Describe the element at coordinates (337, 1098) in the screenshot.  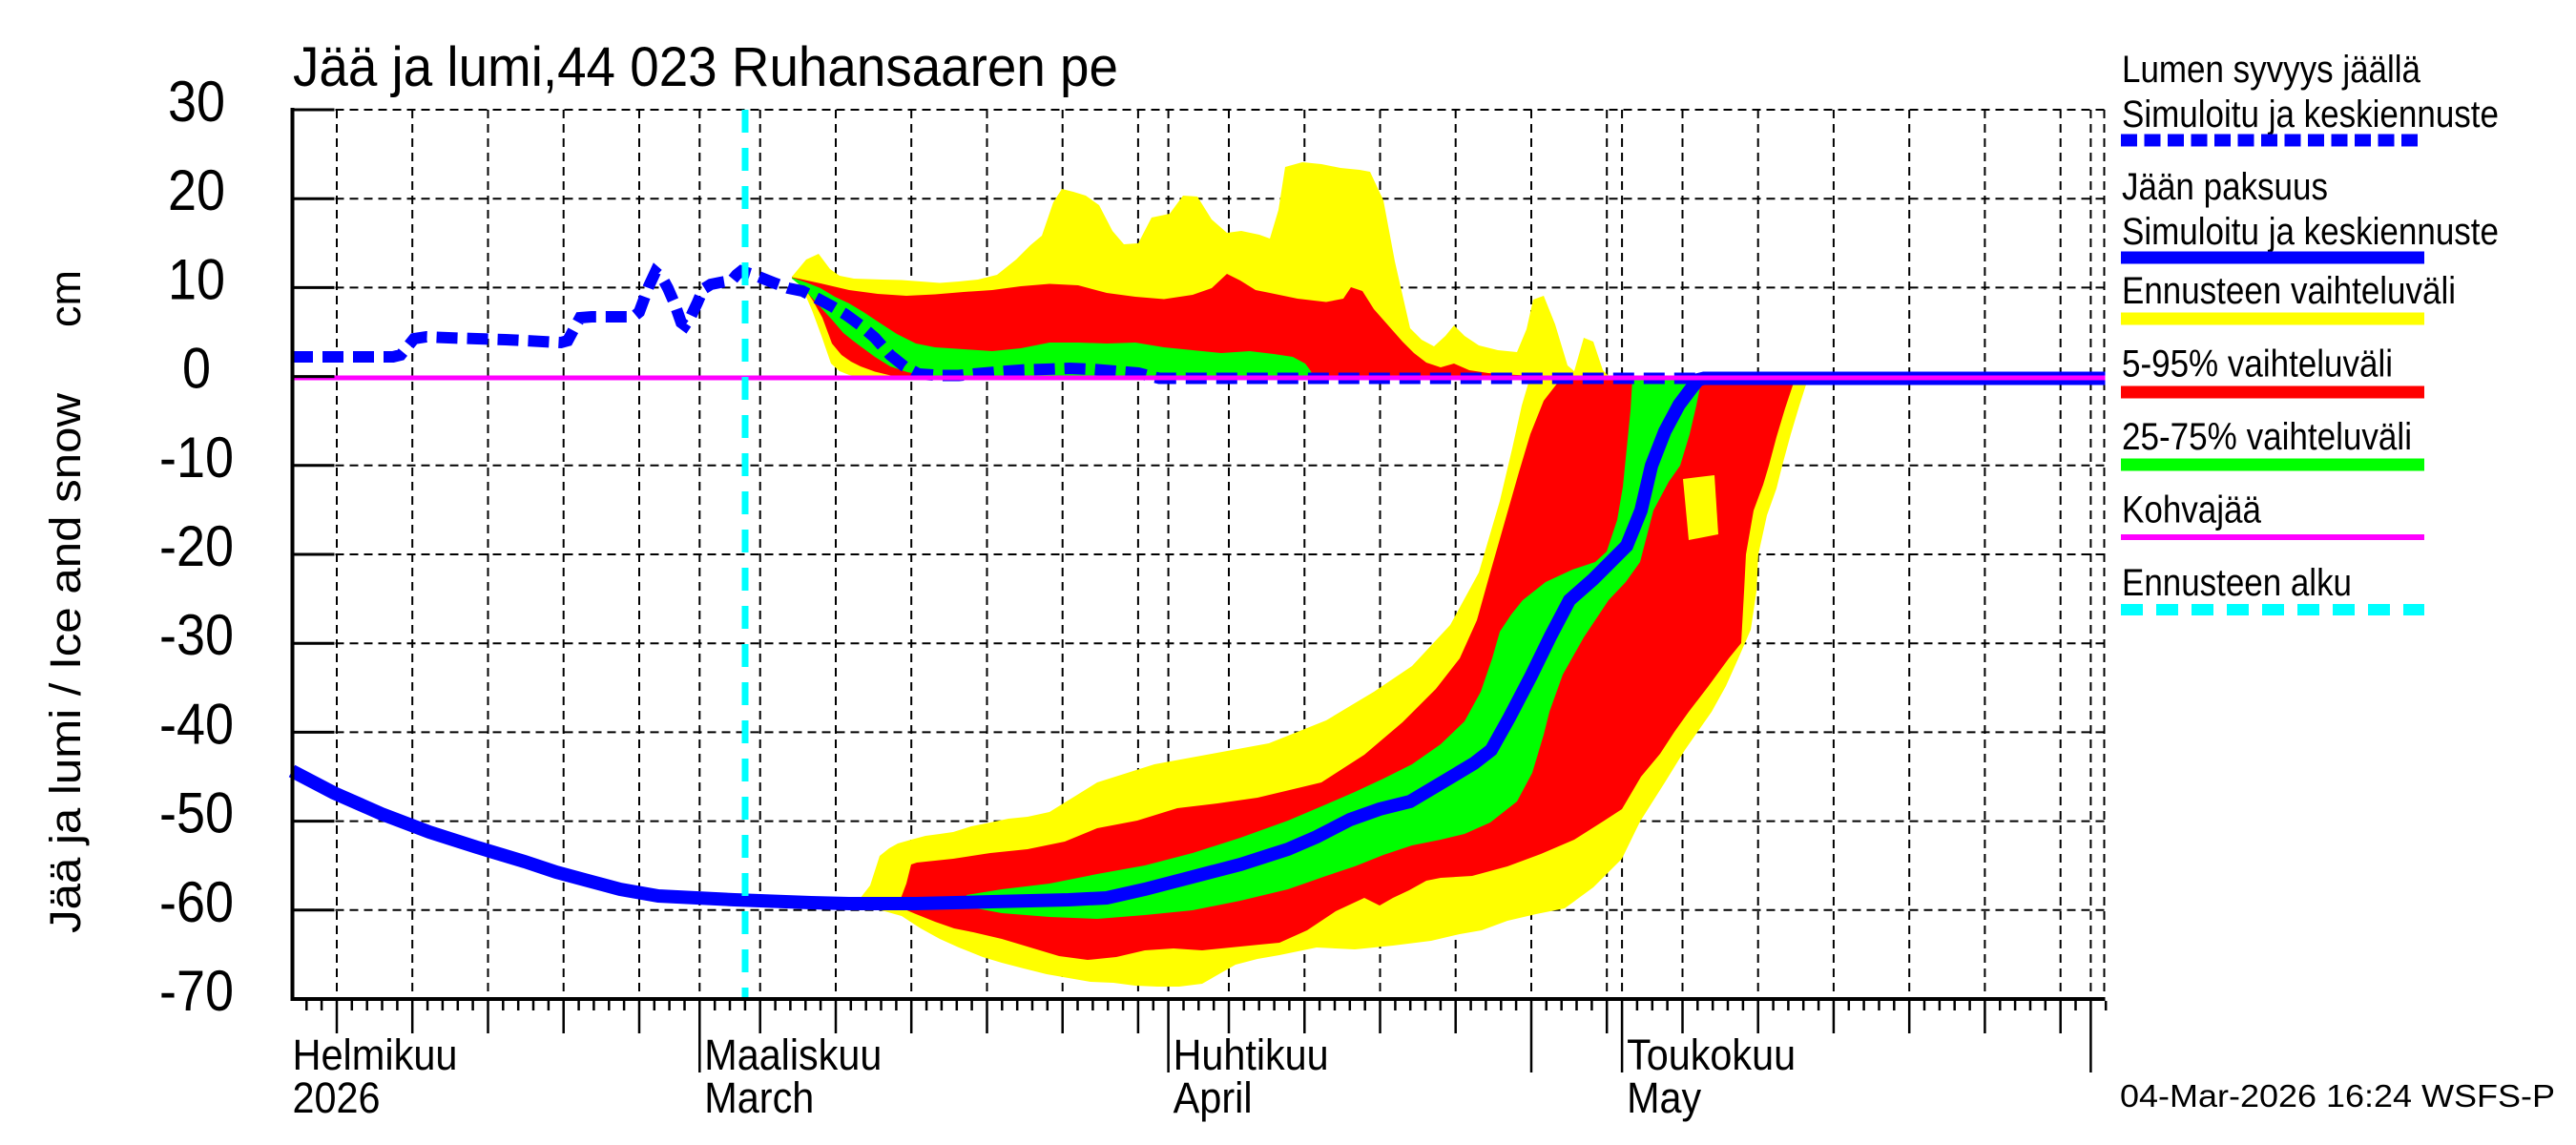
I see `svg-text: 2026` at that location.